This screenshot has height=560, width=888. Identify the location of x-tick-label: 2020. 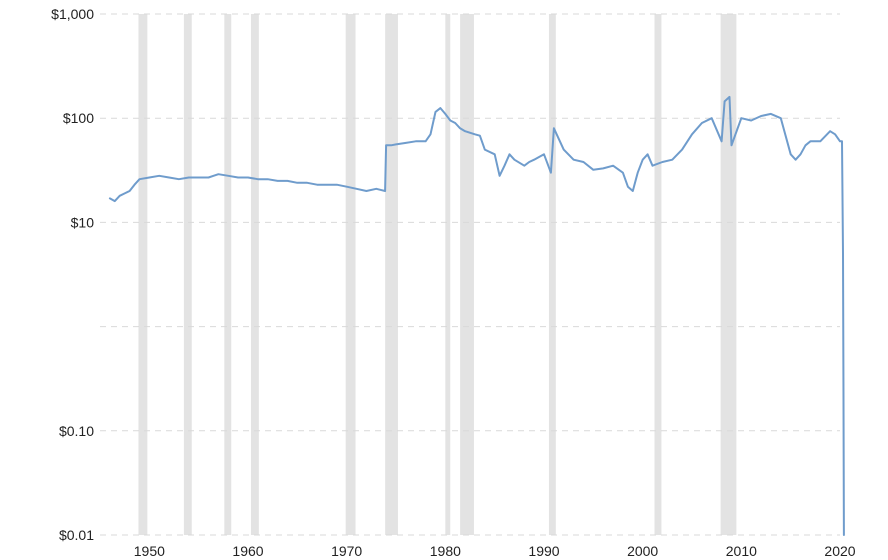
(839, 551).